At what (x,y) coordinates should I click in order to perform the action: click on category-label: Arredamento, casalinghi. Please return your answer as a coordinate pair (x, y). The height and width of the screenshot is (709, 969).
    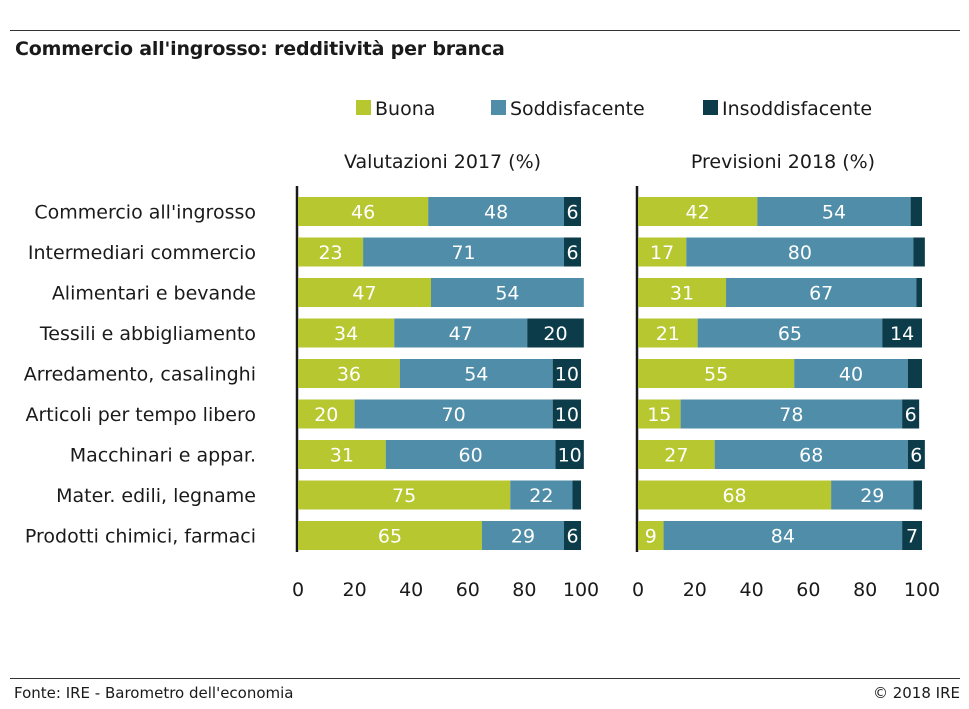
    Looking at the image, I should click on (140, 375).